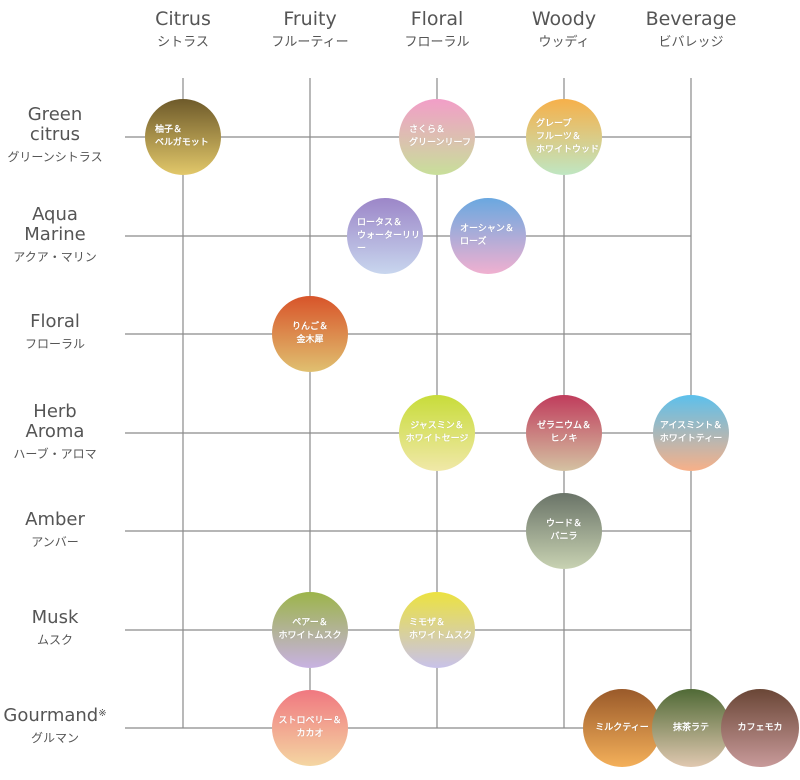 This screenshot has height=780, width=800. What do you see at coordinates (55, 454) in the screenshot?
I see `row-label-ja: ハーブ・アロマ` at bounding box center [55, 454].